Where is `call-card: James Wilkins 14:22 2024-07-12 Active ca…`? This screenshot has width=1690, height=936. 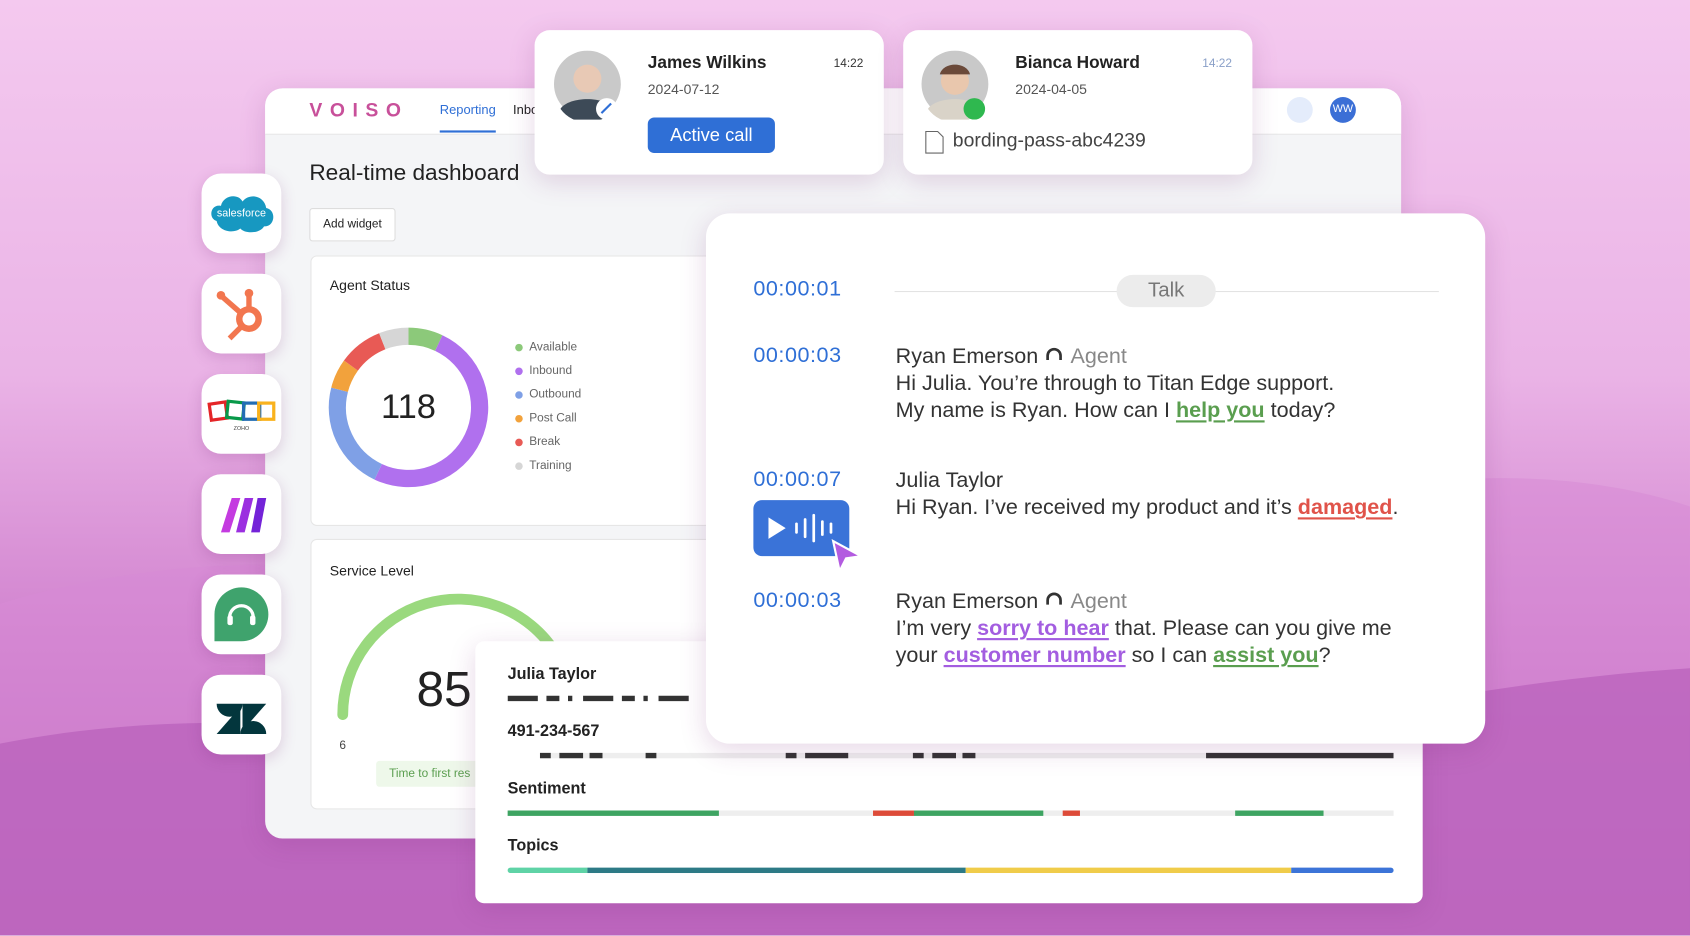 call-card: James Wilkins 14:22 2024-07-12 Active ca… is located at coordinates (709, 102).